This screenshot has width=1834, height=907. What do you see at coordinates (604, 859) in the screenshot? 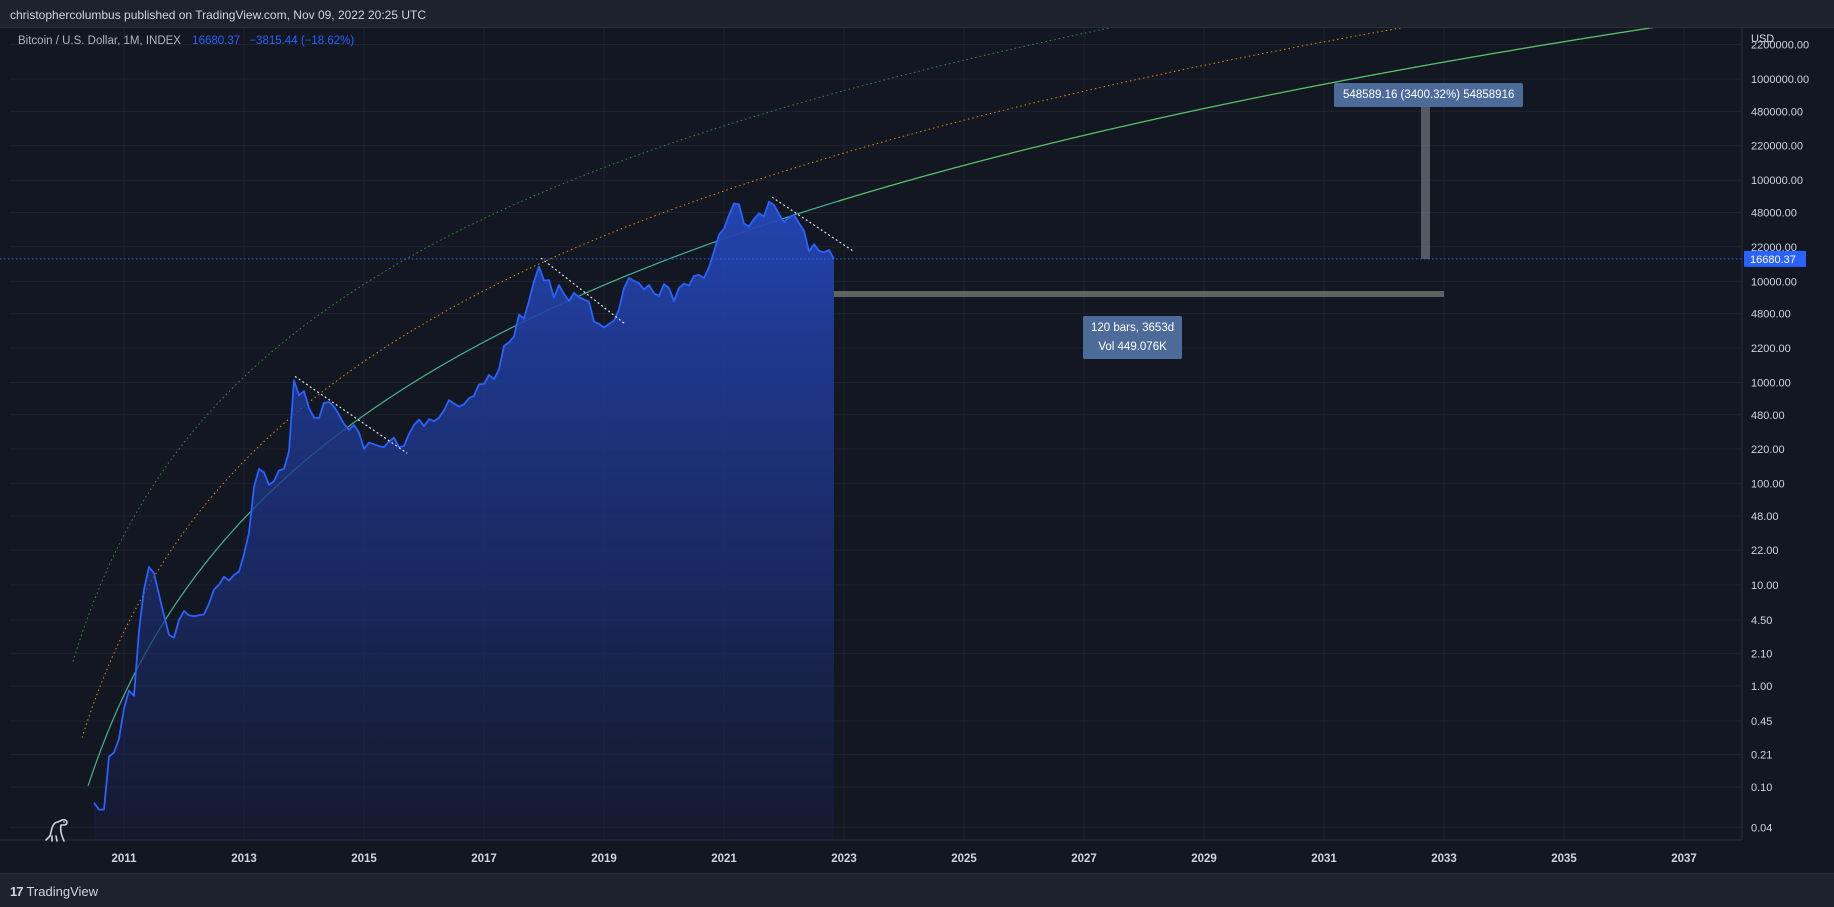
I see `x-tick-label: 2019` at bounding box center [604, 859].